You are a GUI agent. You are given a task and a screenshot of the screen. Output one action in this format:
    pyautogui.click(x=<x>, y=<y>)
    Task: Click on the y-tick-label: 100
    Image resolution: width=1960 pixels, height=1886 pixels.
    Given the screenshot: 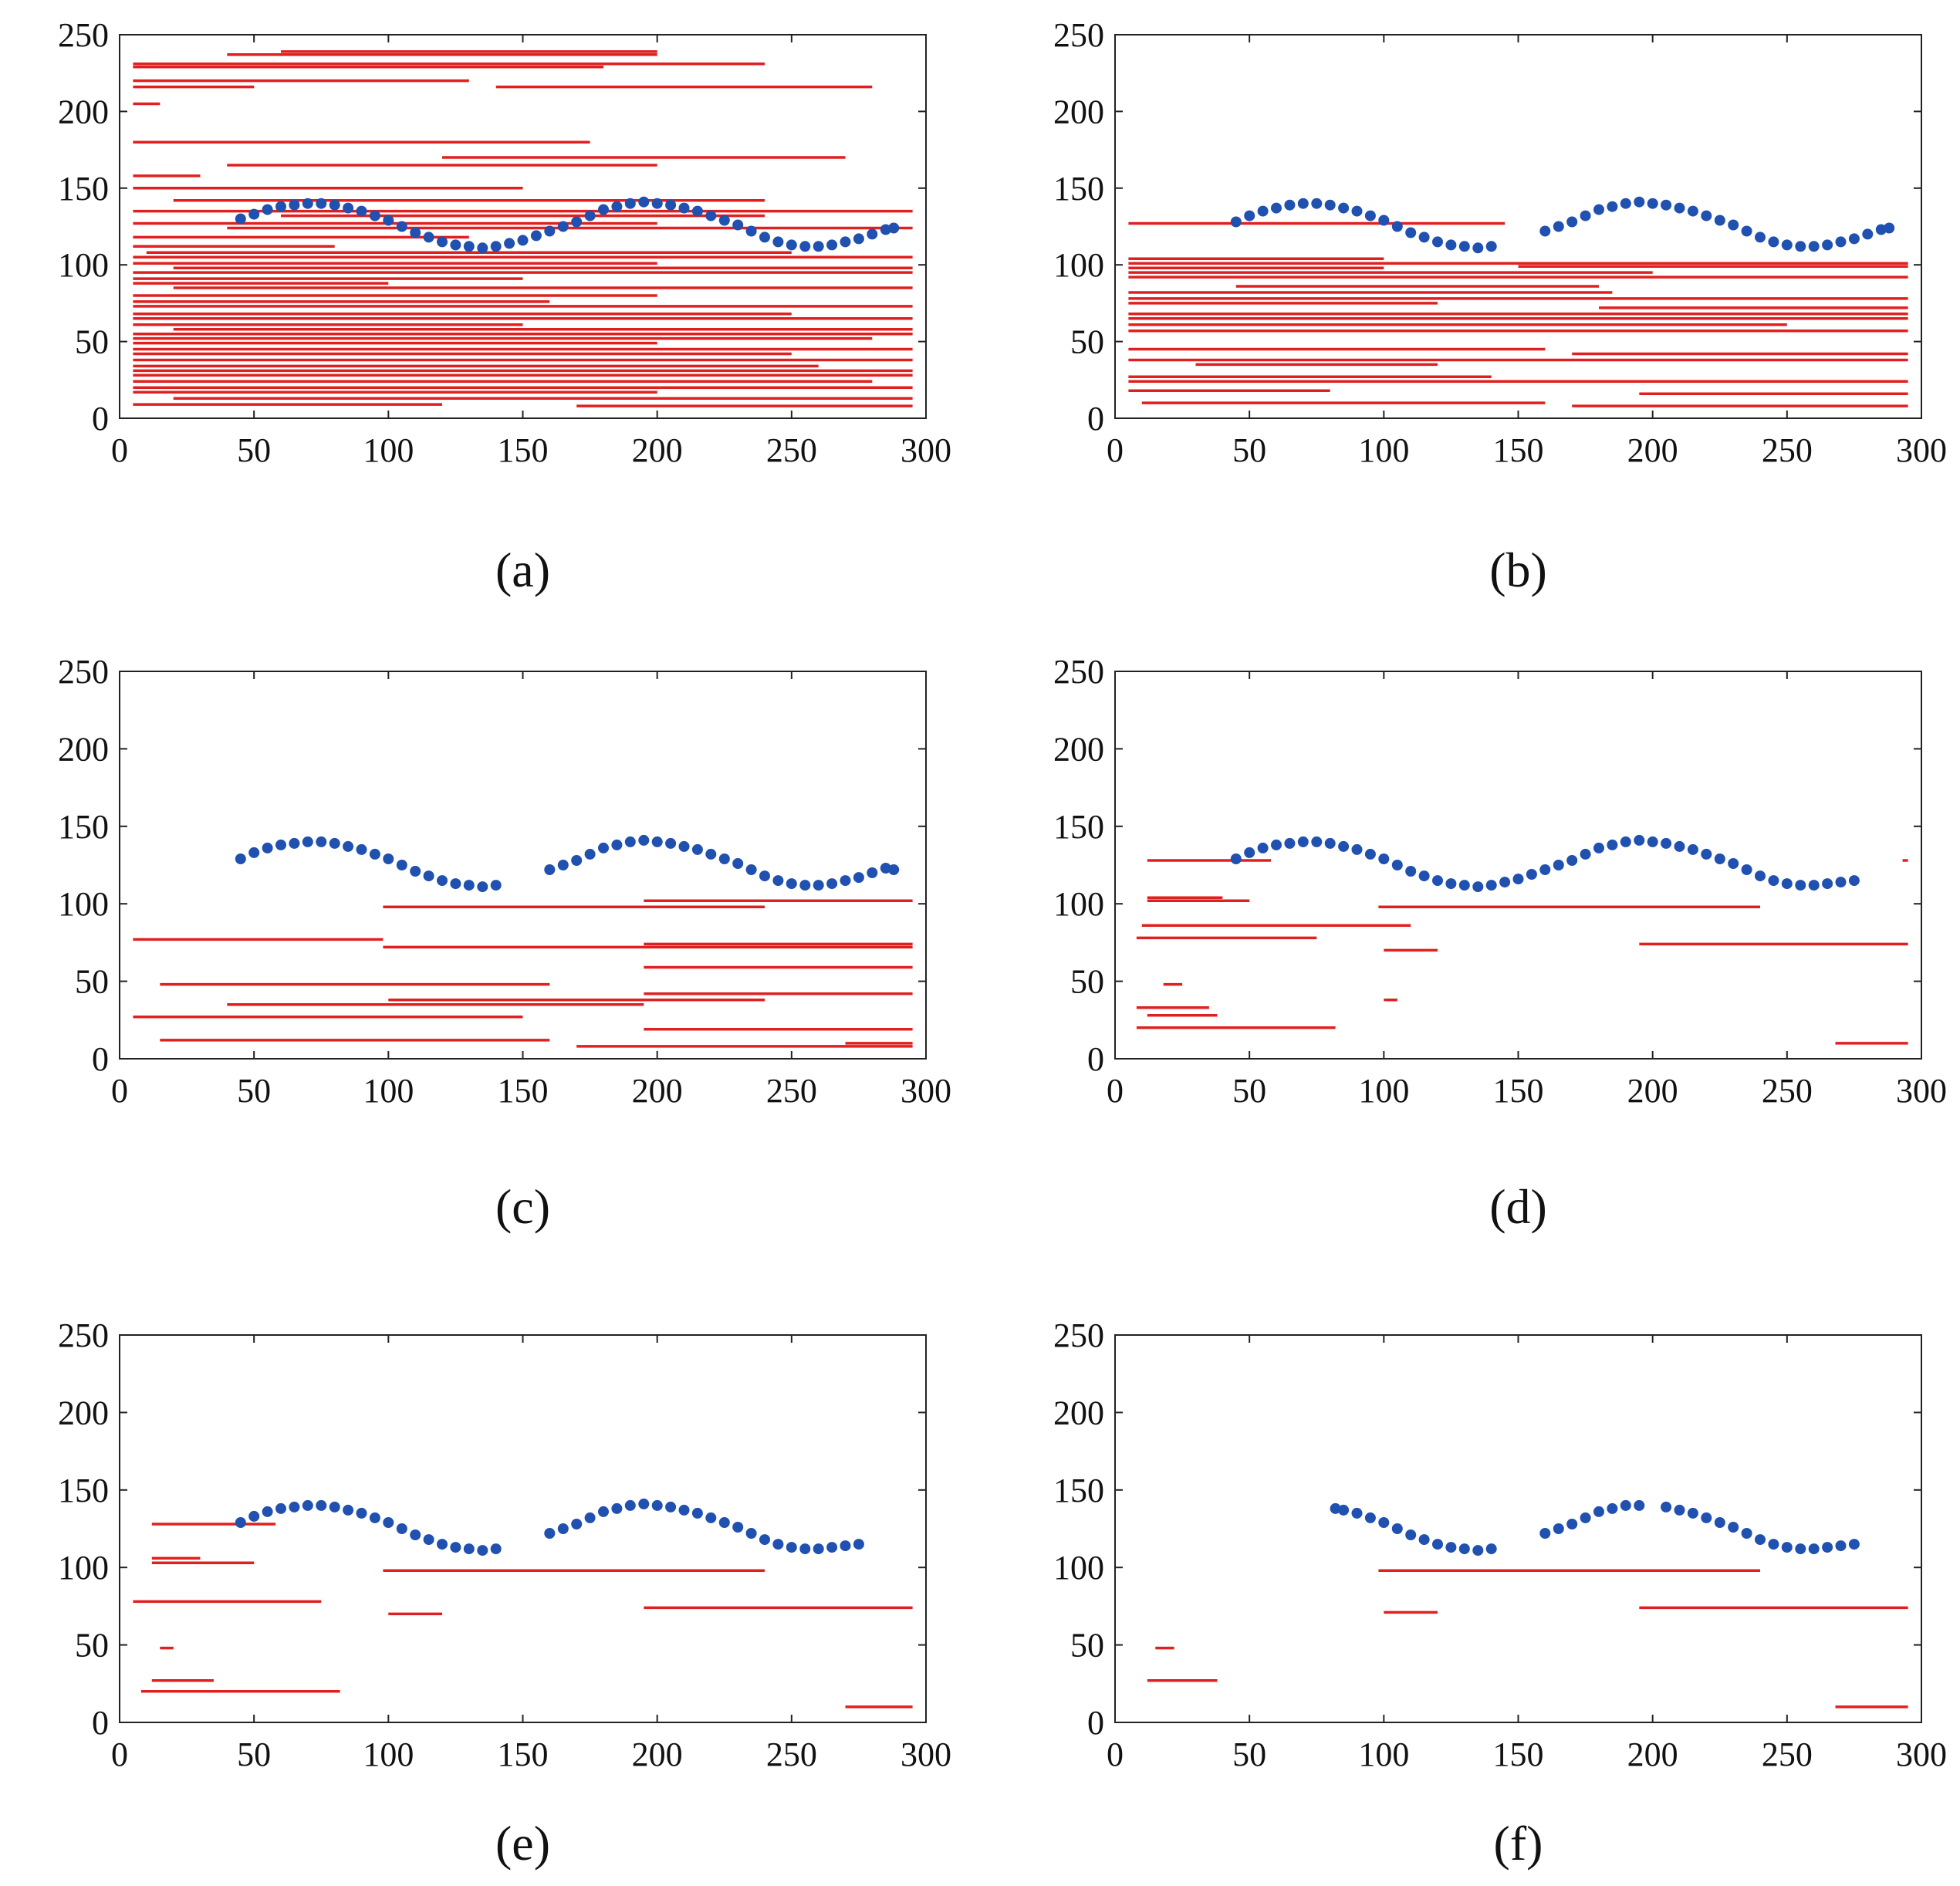 What is the action you would take?
    pyautogui.click(x=83, y=1568)
    